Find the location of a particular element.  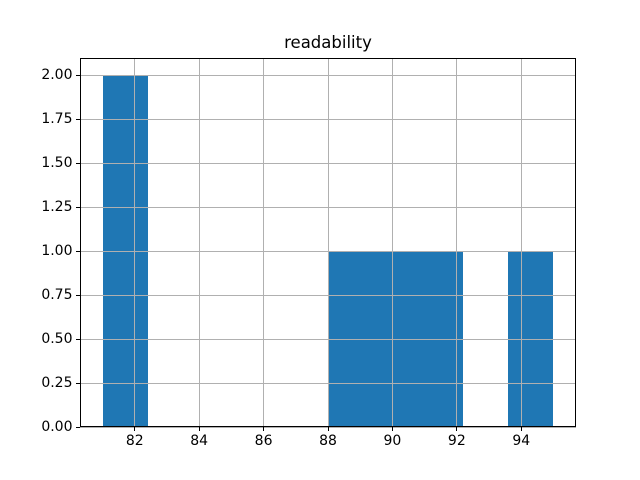

x-tick-label: 88 is located at coordinates (328, 440).